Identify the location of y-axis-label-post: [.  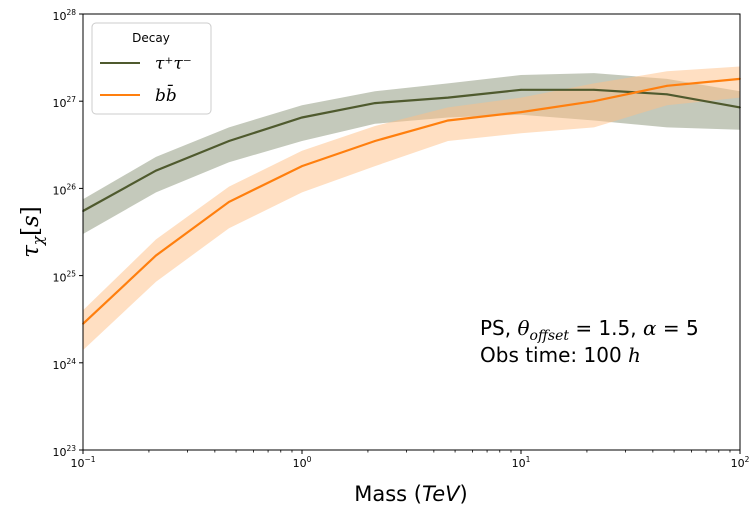
(31, 231).